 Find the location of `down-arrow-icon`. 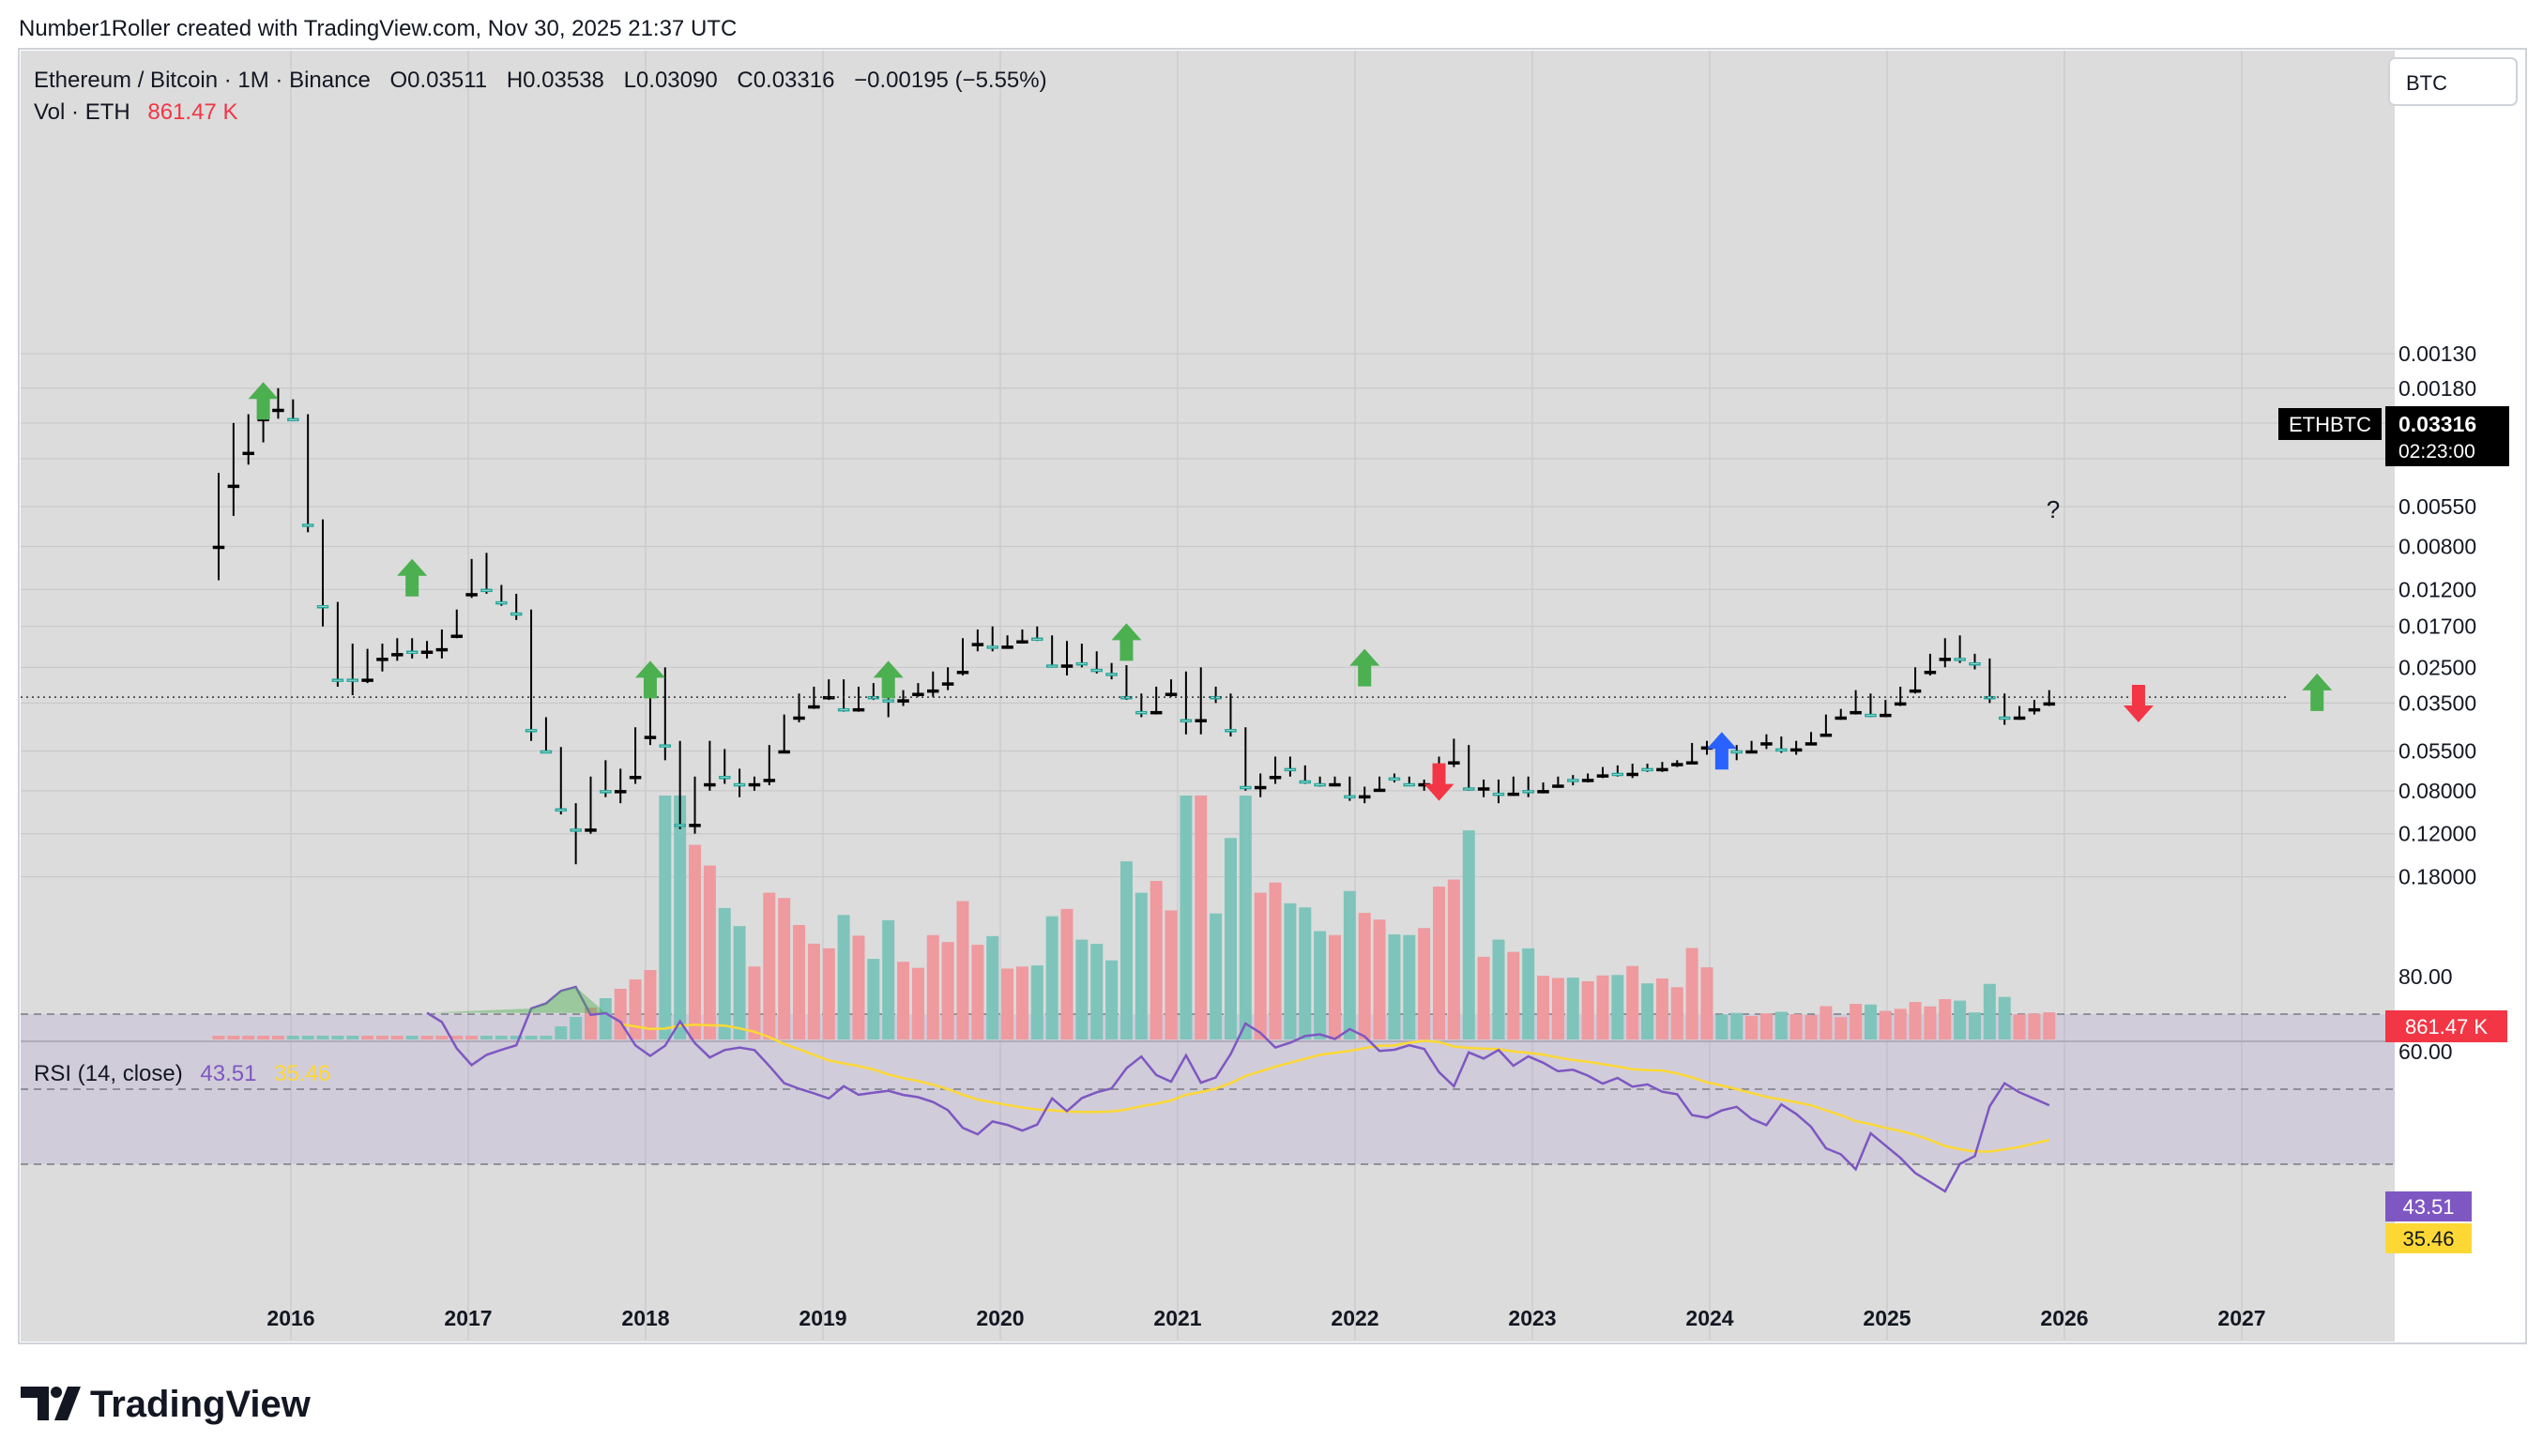

down-arrow-icon is located at coordinates (2138, 703).